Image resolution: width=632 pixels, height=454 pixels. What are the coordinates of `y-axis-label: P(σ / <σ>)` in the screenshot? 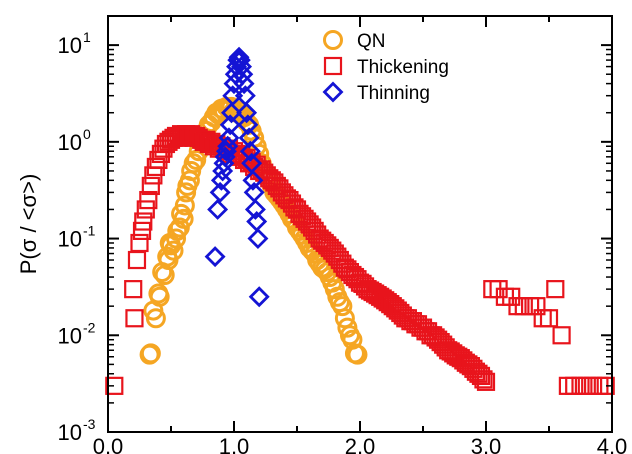 It's located at (28, 224).